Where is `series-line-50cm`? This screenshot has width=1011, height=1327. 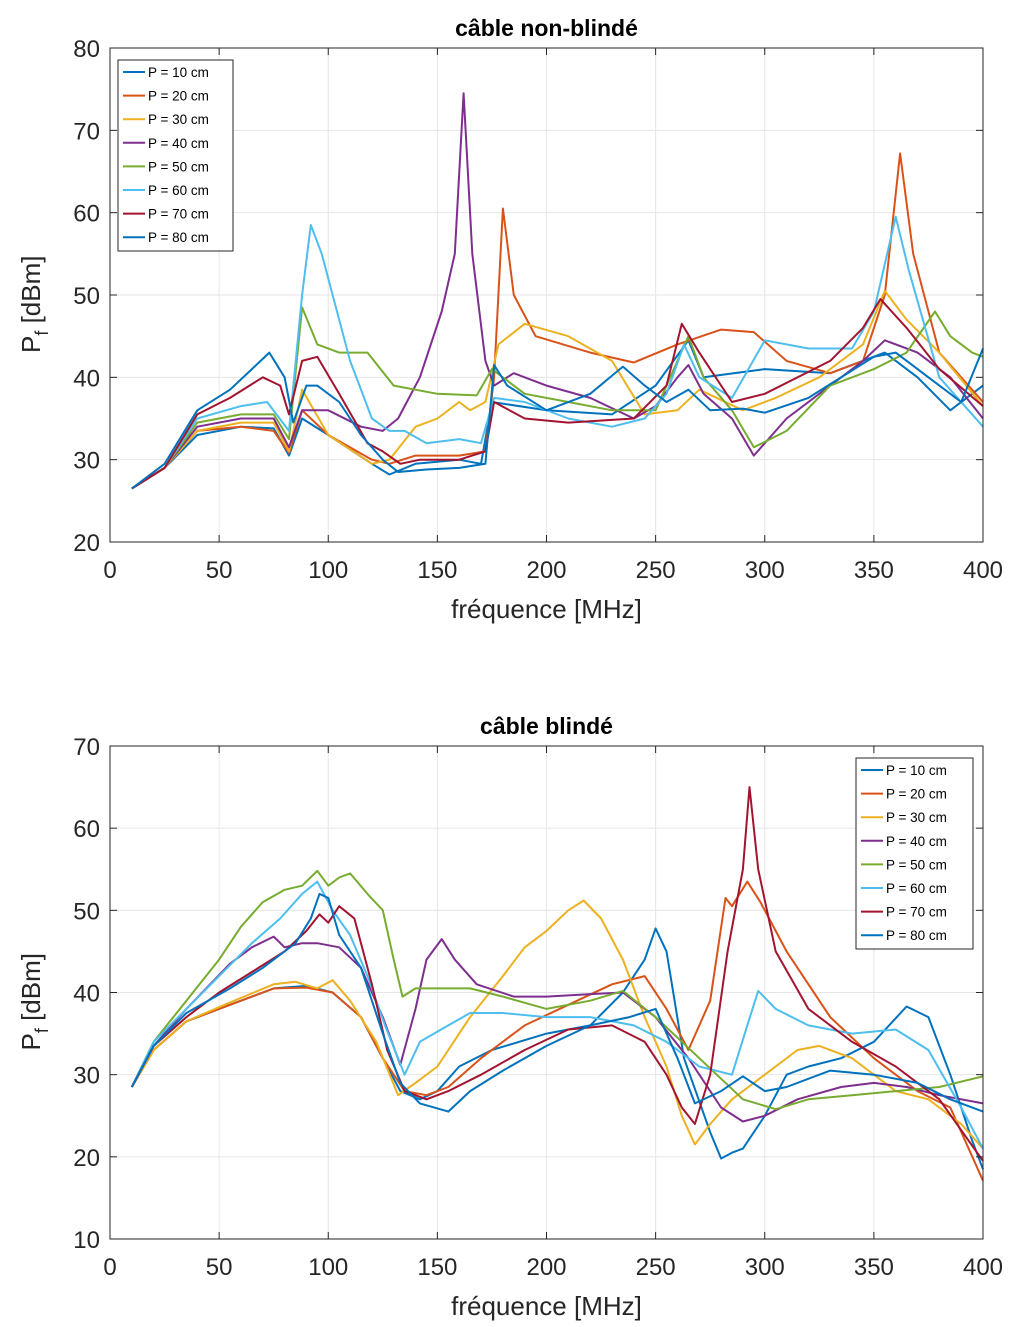
series-line-50cm is located at coordinates (557, 398).